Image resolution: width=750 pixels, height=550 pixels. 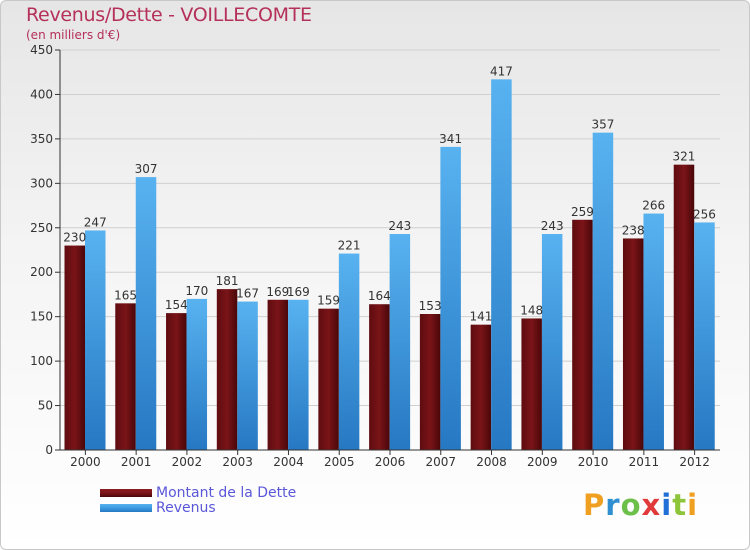 I want to click on data-label-dette: 165, so click(x=125, y=295).